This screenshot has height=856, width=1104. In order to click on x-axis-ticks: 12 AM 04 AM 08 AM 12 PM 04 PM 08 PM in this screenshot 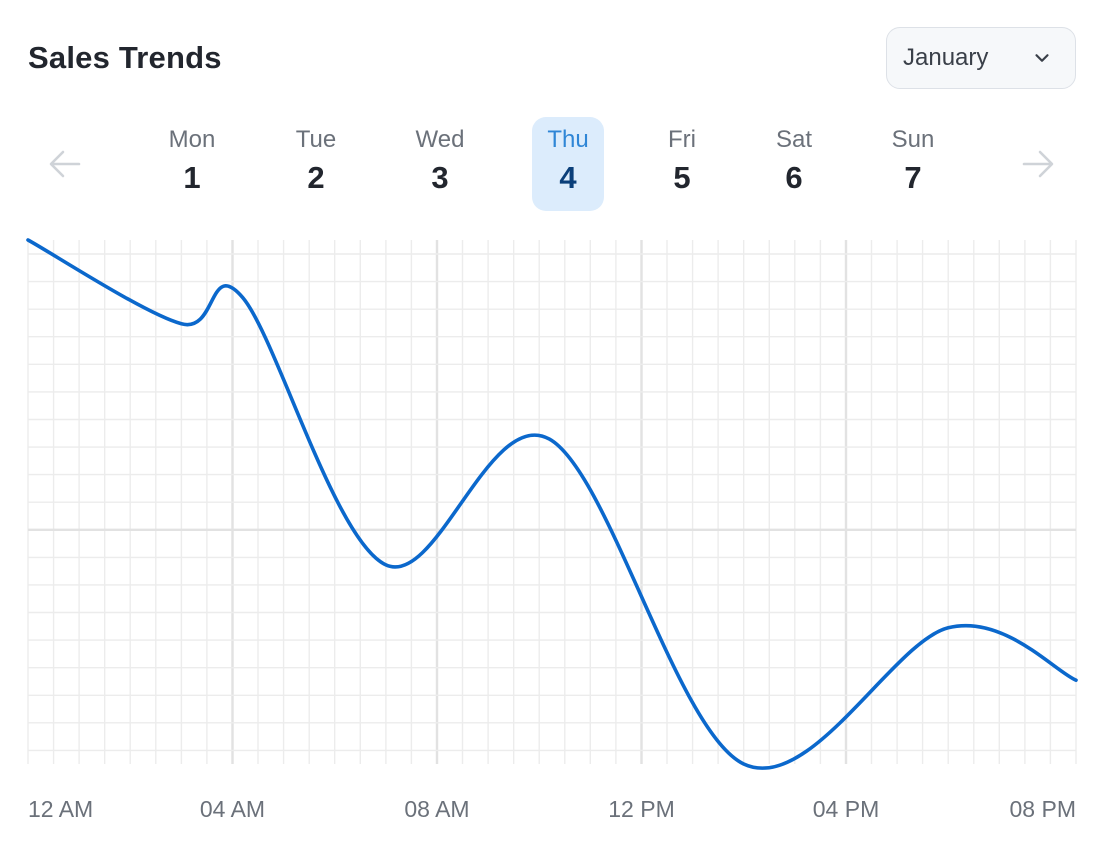, I will do `click(552, 809)`.